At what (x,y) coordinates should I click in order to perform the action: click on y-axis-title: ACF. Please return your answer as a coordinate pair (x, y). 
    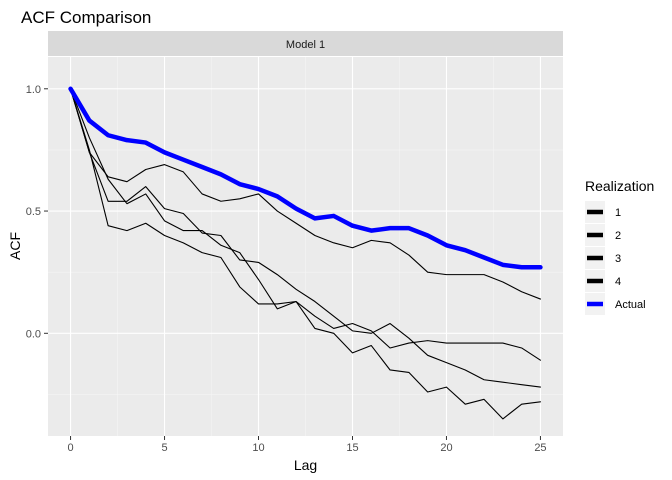
    Looking at the image, I should click on (15, 246).